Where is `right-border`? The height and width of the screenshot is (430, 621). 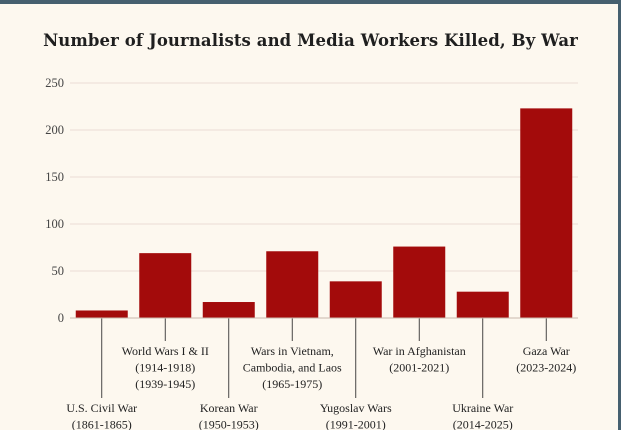
right-border is located at coordinates (619, 215).